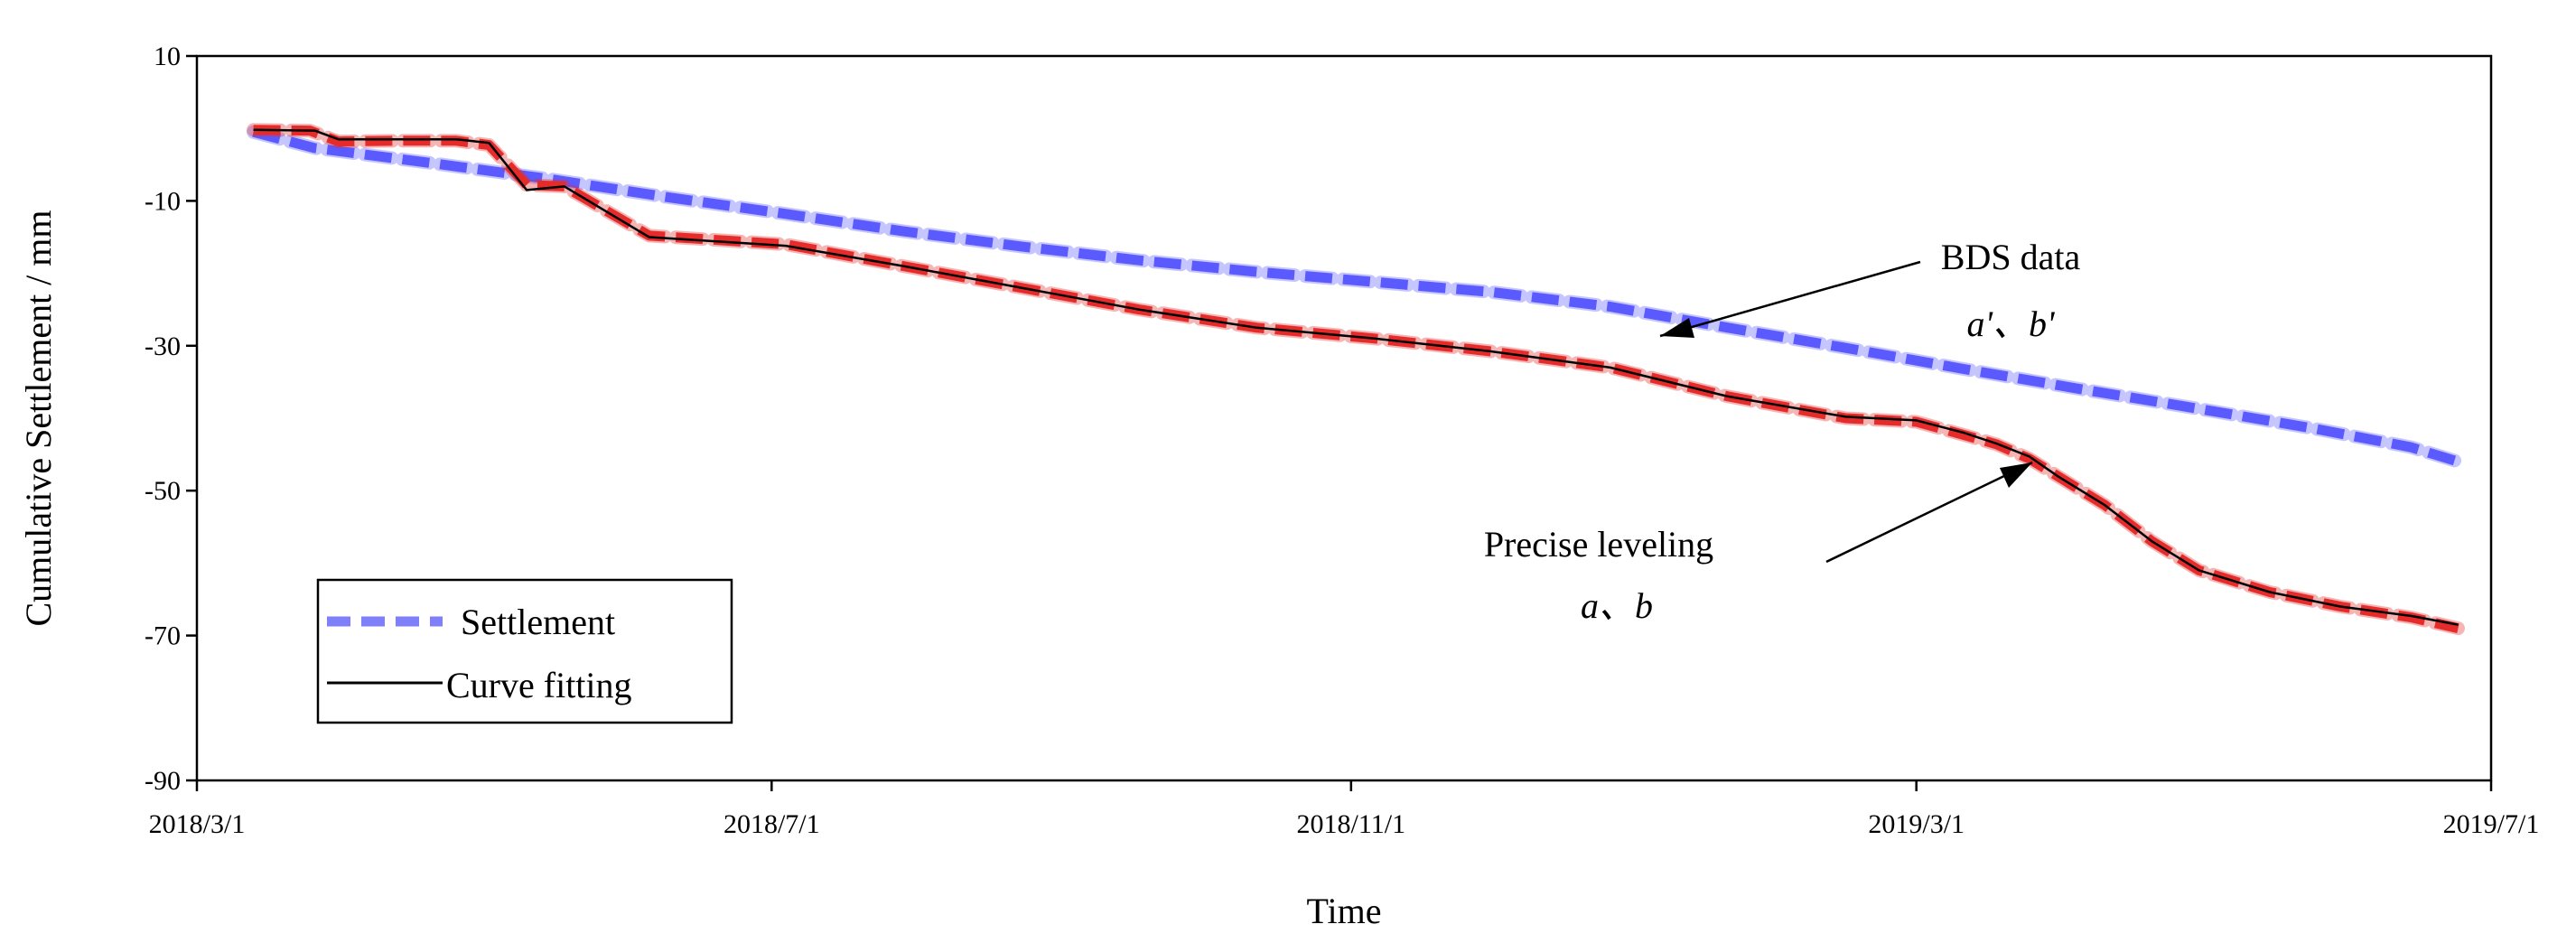  What do you see at coordinates (771, 824) in the screenshot?
I see `x-tick-label: 2018/7/1` at bounding box center [771, 824].